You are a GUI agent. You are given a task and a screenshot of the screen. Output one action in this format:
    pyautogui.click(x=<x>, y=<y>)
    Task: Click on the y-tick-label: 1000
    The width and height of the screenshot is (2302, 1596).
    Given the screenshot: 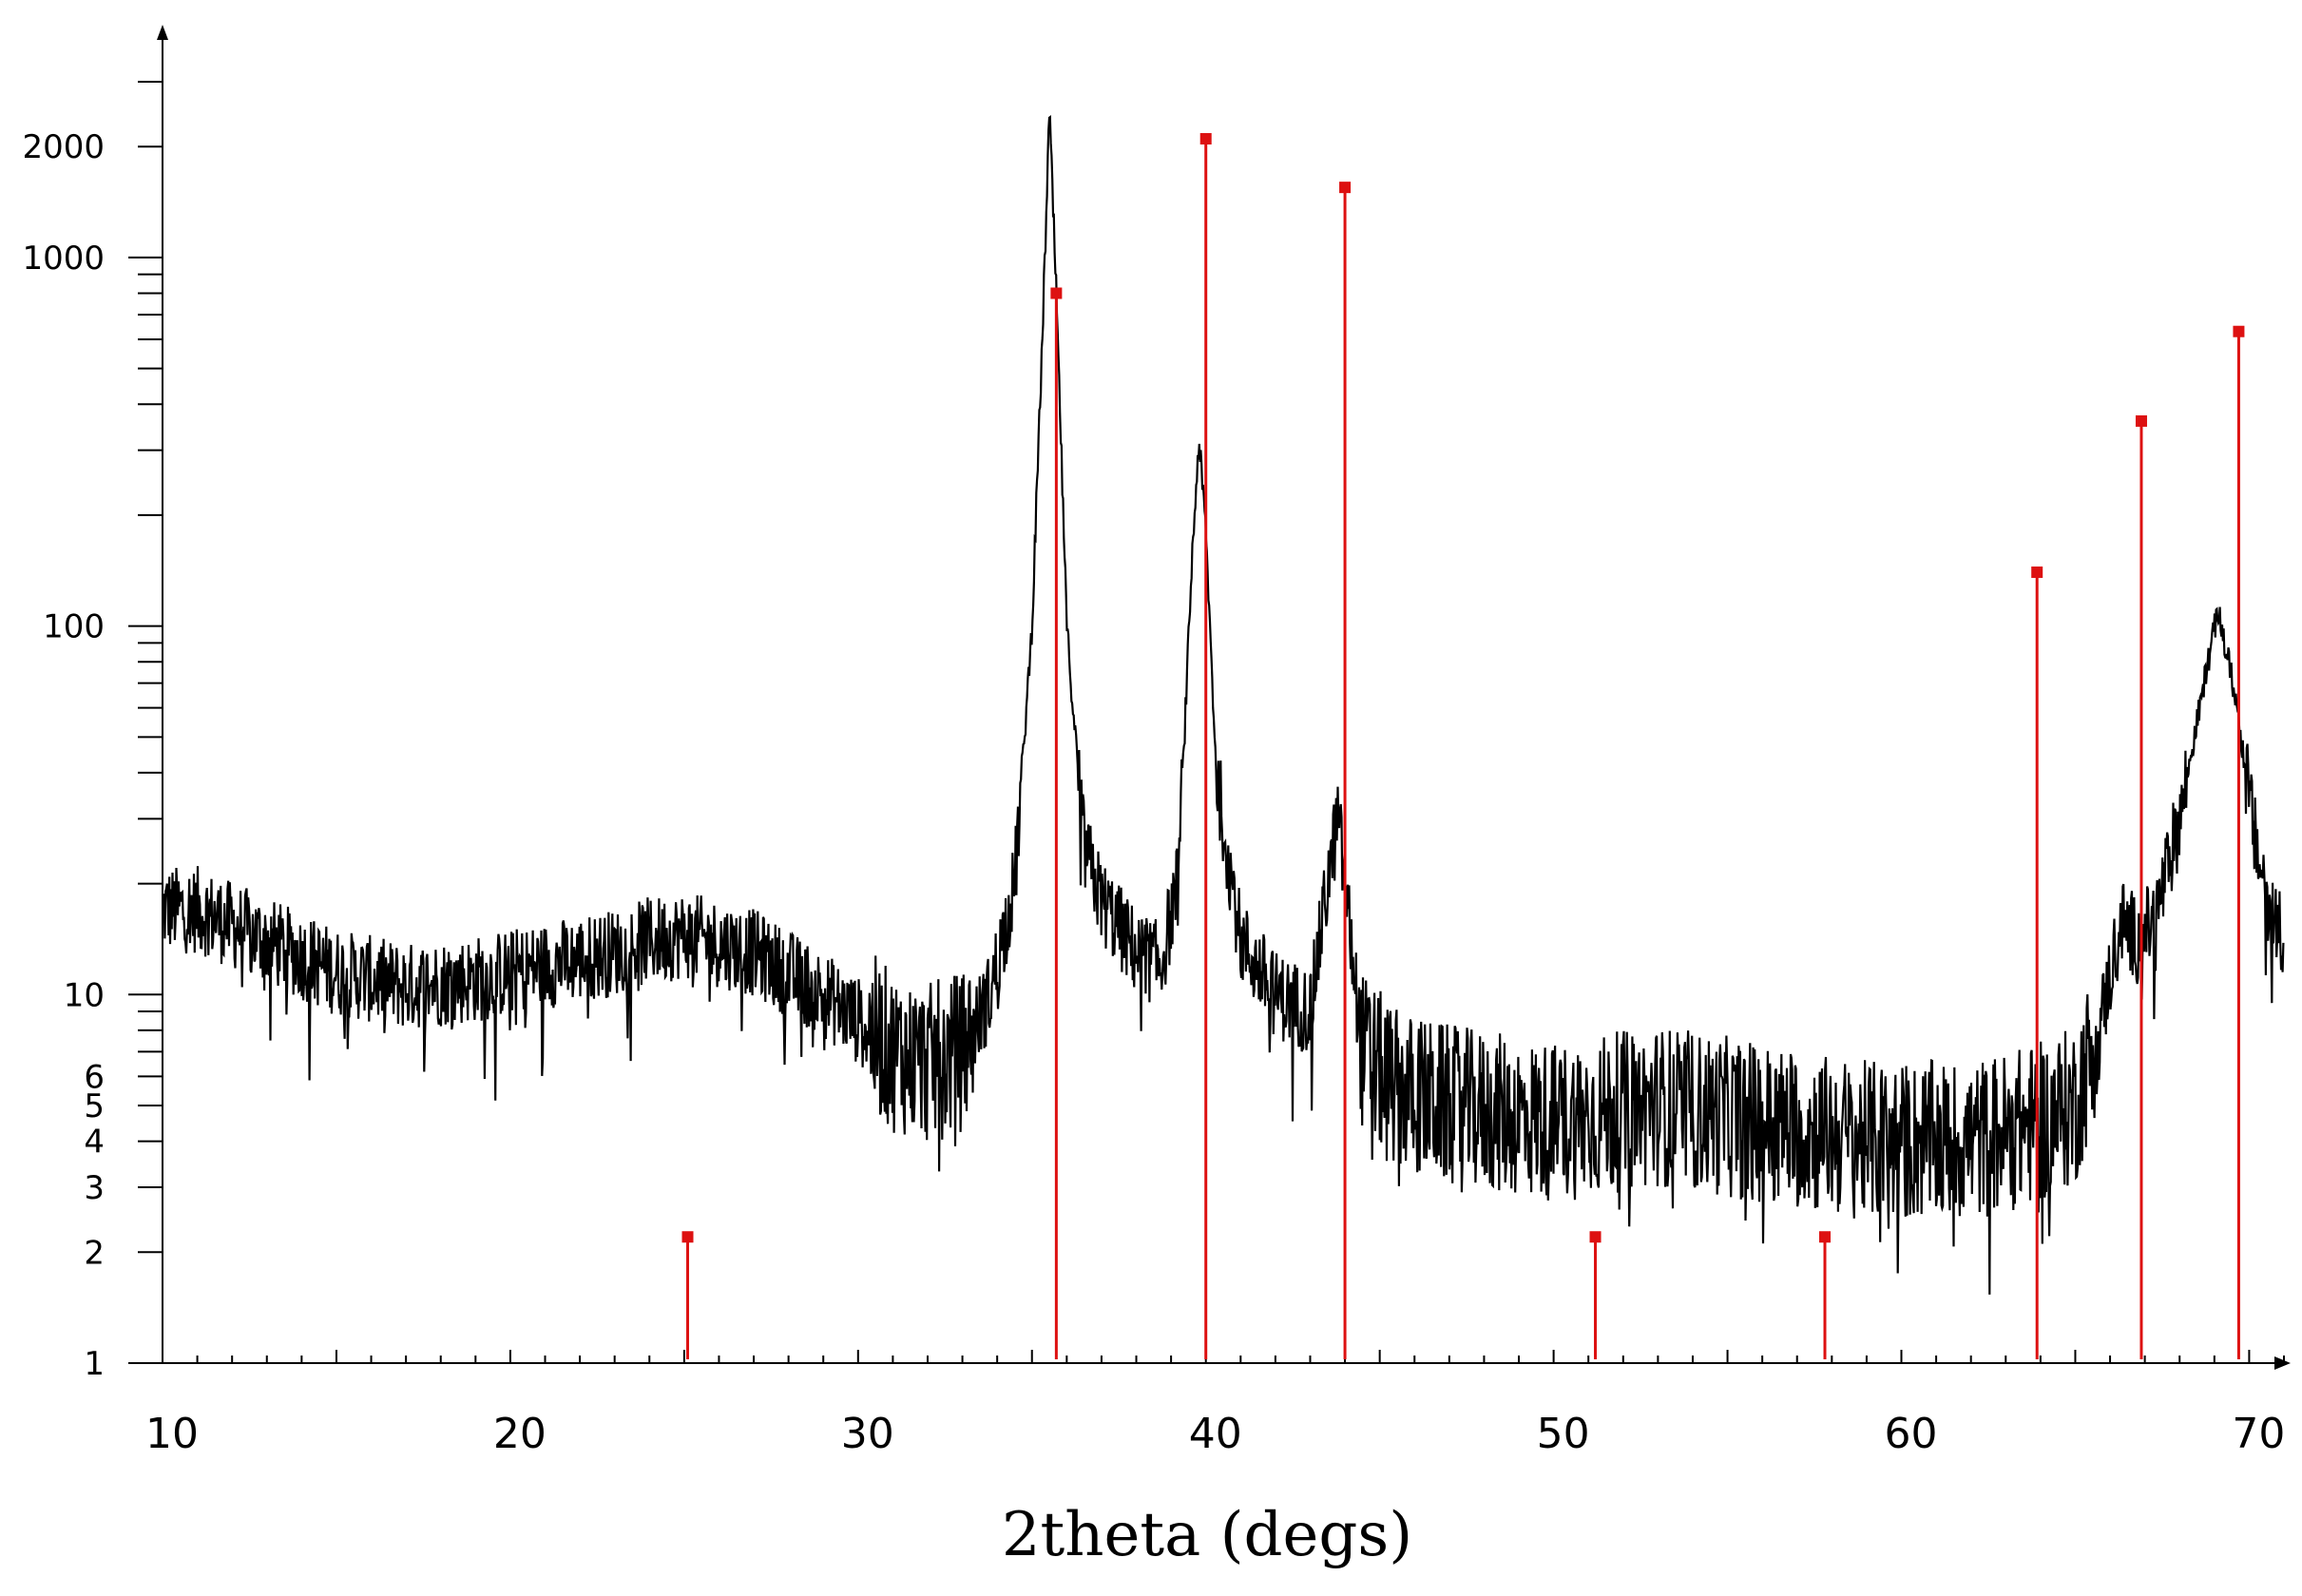 What is the action you would take?
    pyautogui.click(x=64, y=259)
    